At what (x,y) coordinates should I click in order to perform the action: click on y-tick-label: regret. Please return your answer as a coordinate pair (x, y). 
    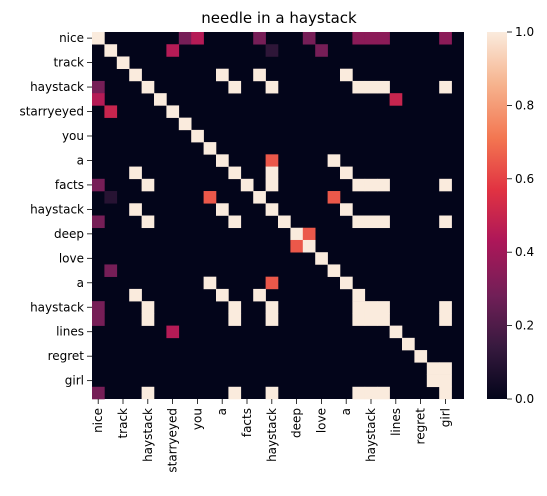
    Looking at the image, I should click on (66, 356).